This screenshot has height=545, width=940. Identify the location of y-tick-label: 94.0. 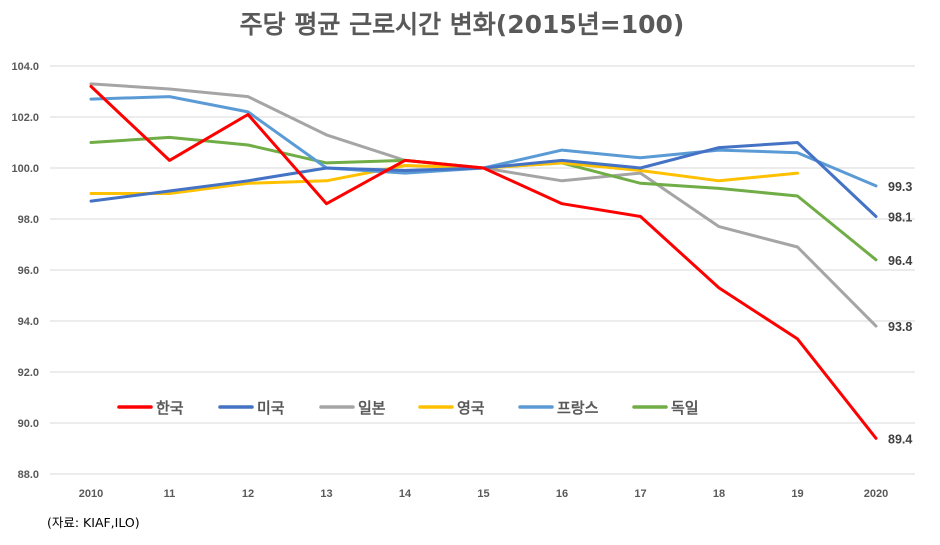
(28, 322).